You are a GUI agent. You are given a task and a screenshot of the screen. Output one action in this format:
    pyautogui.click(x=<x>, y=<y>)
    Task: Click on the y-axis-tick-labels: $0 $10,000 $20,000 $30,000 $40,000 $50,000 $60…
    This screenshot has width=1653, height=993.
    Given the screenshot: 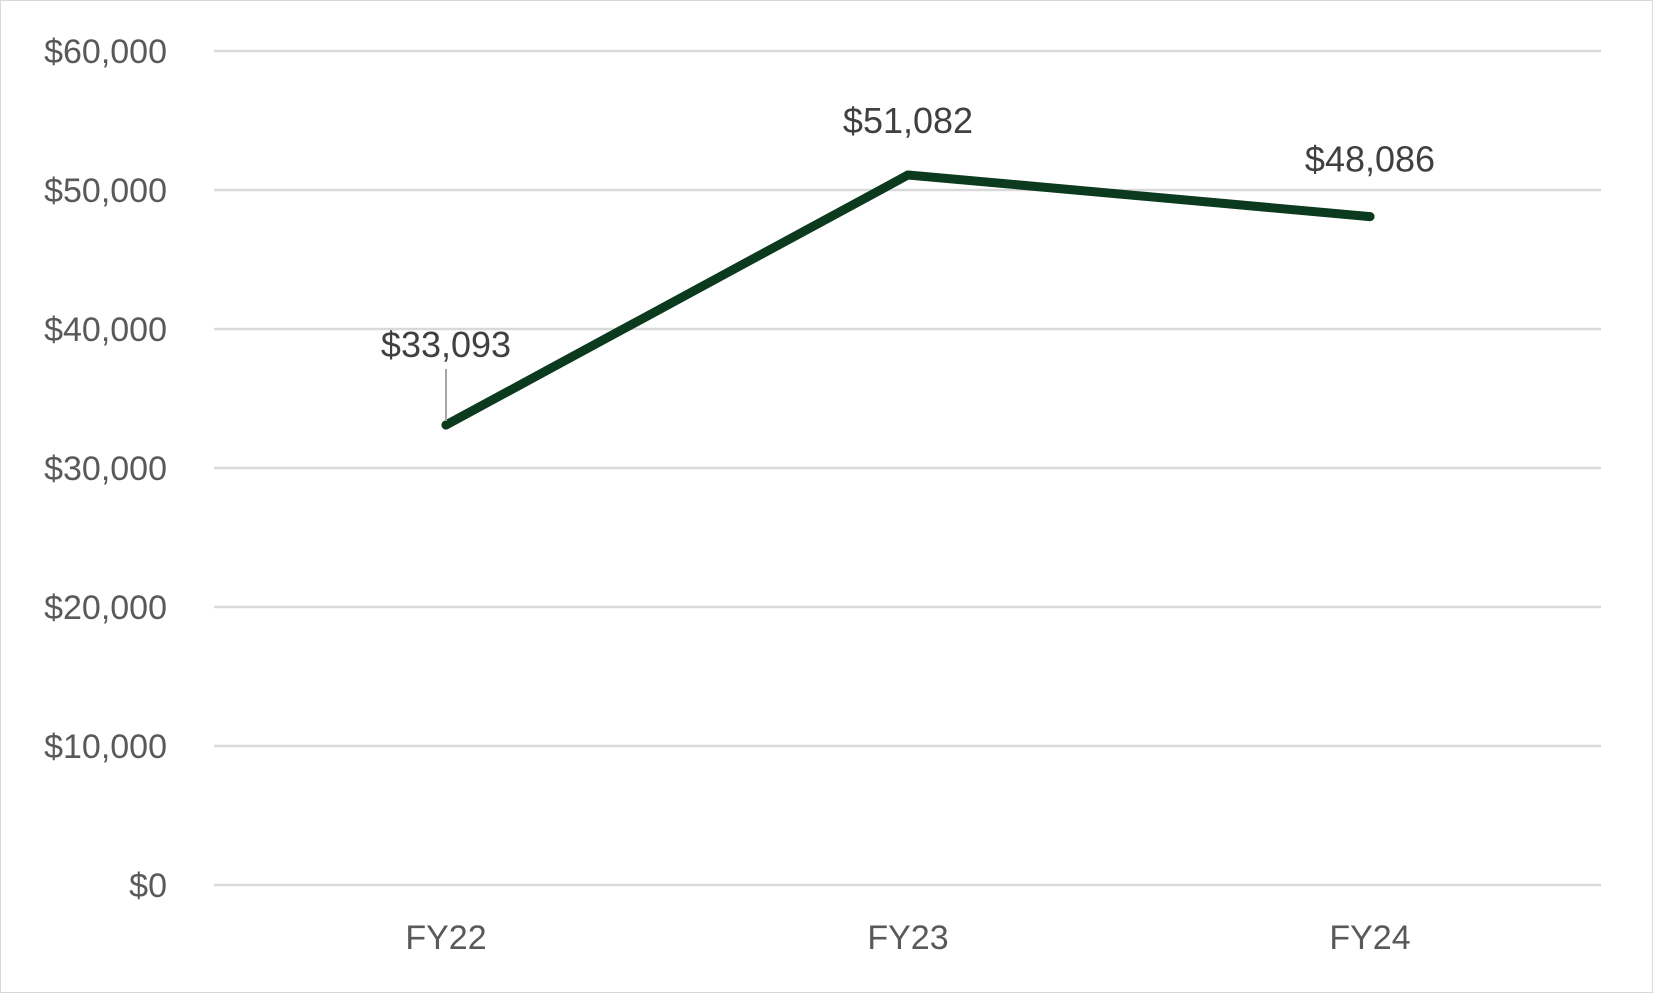 What is the action you would take?
    pyautogui.click(x=105, y=469)
    